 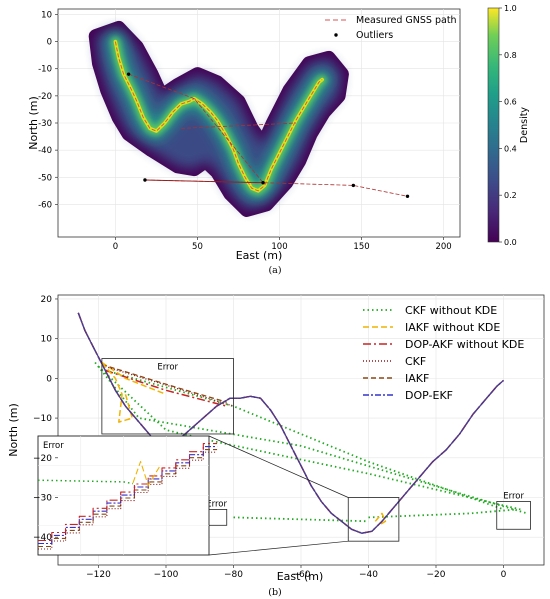 What do you see at coordinates (45, 178) in the screenshot?
I see `panel-a-ytick-label: -50` at bounding box center [45, 178].